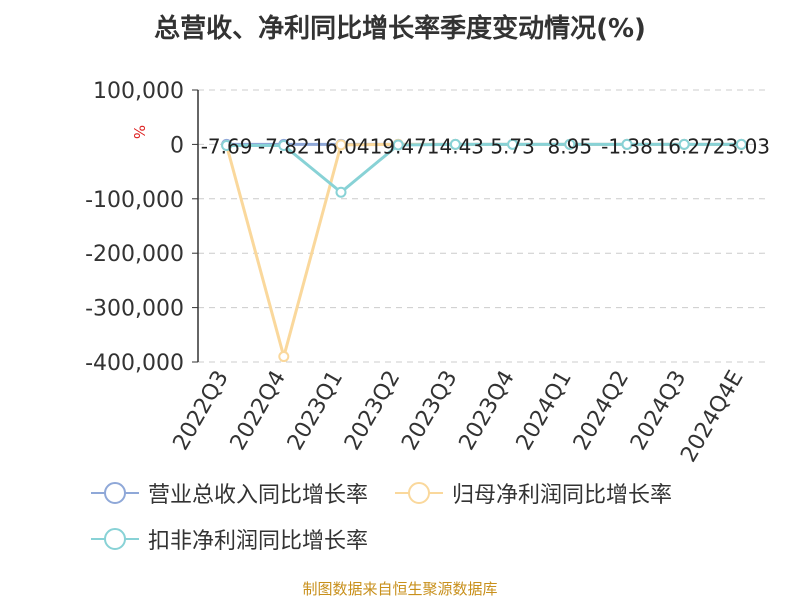  What do you see at coordinates (258, 411) in the screenshot?
I see `x-tick-label: 2022Q4` at bounding box center [258, 411].